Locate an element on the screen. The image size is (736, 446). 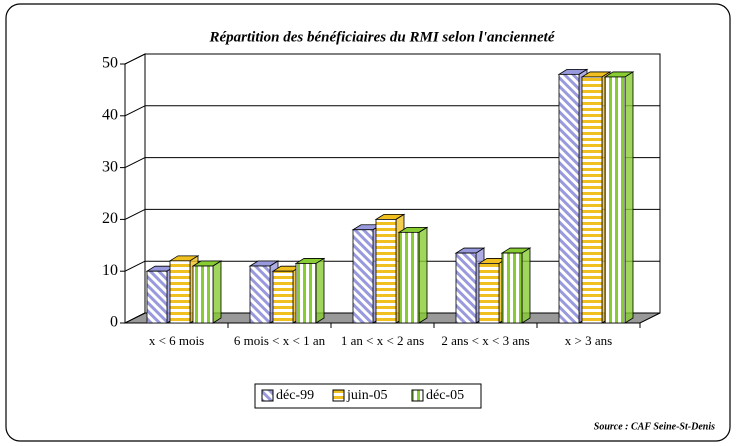
y-tick-label: 50 is located at coordinates (110, 63).